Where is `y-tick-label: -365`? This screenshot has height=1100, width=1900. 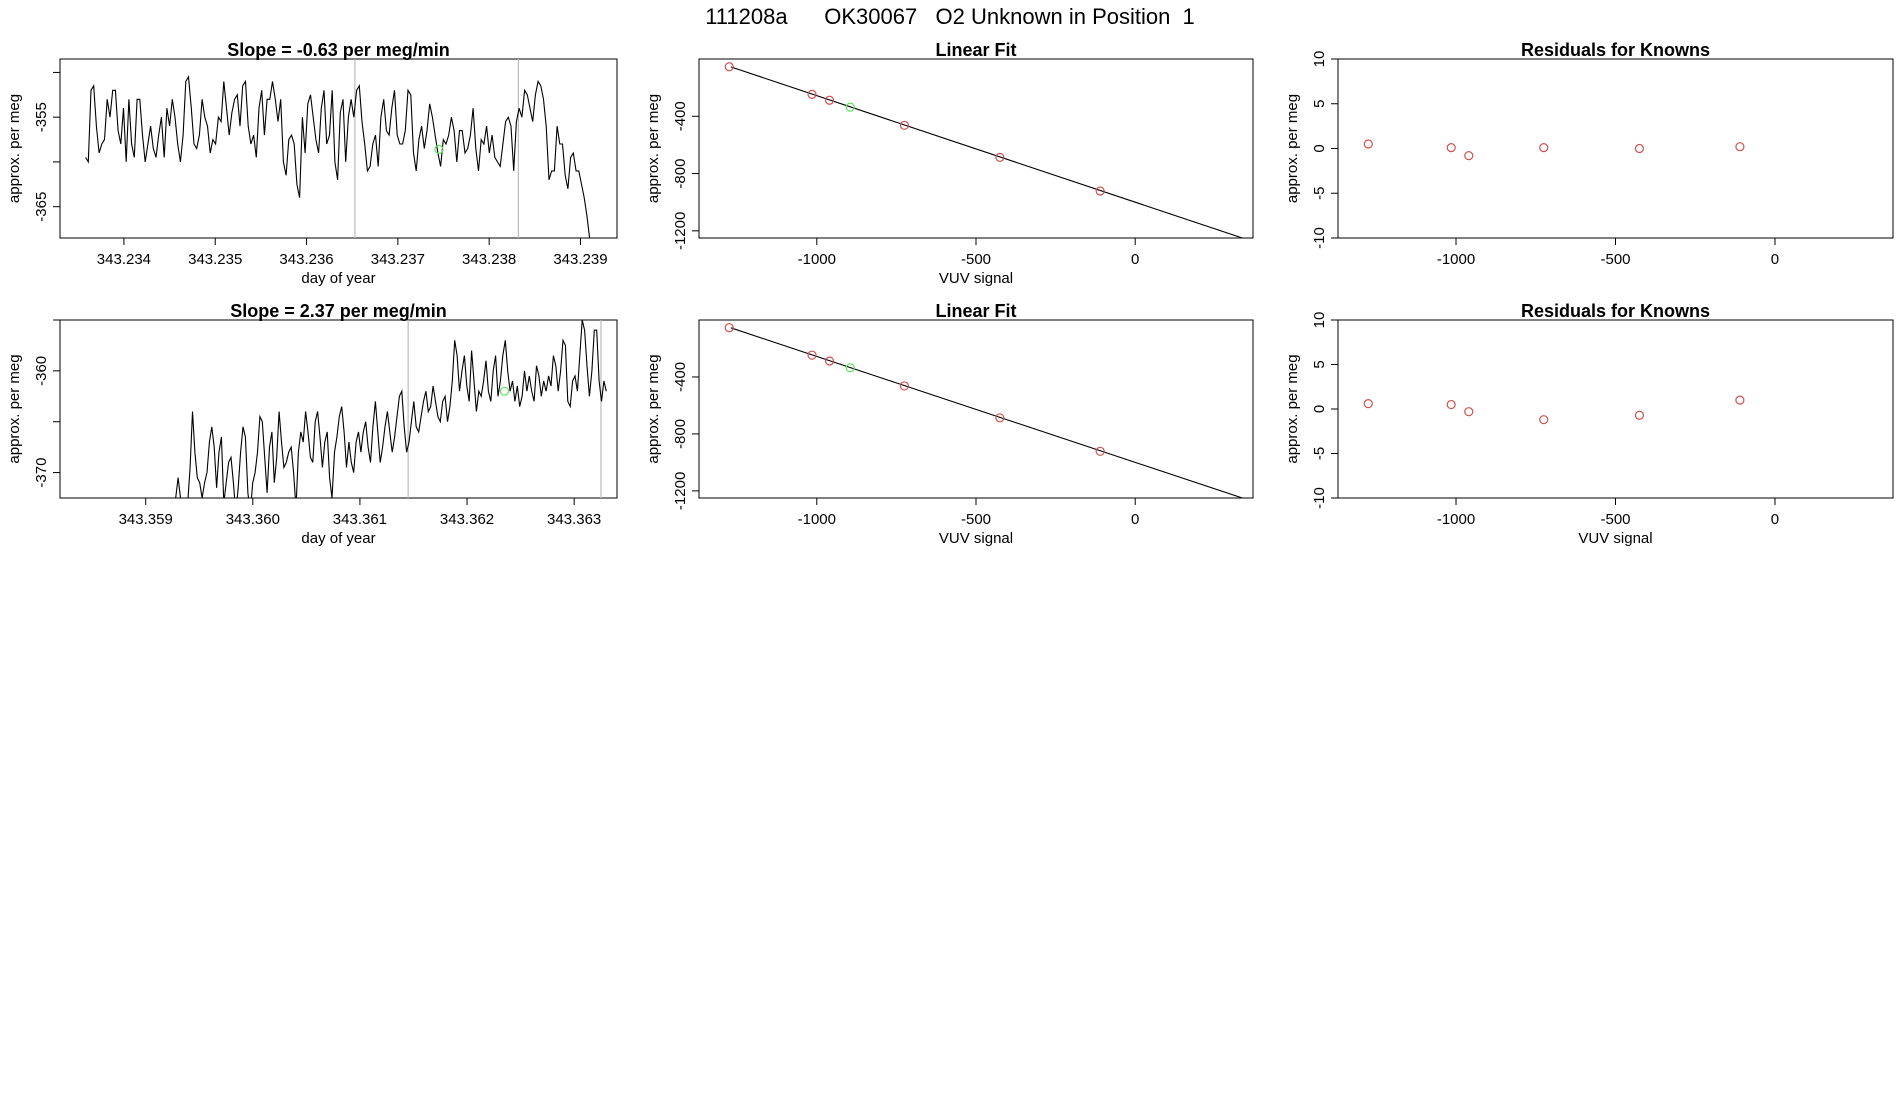 y-tick-label: -365 is located at coordinates (41, 207).